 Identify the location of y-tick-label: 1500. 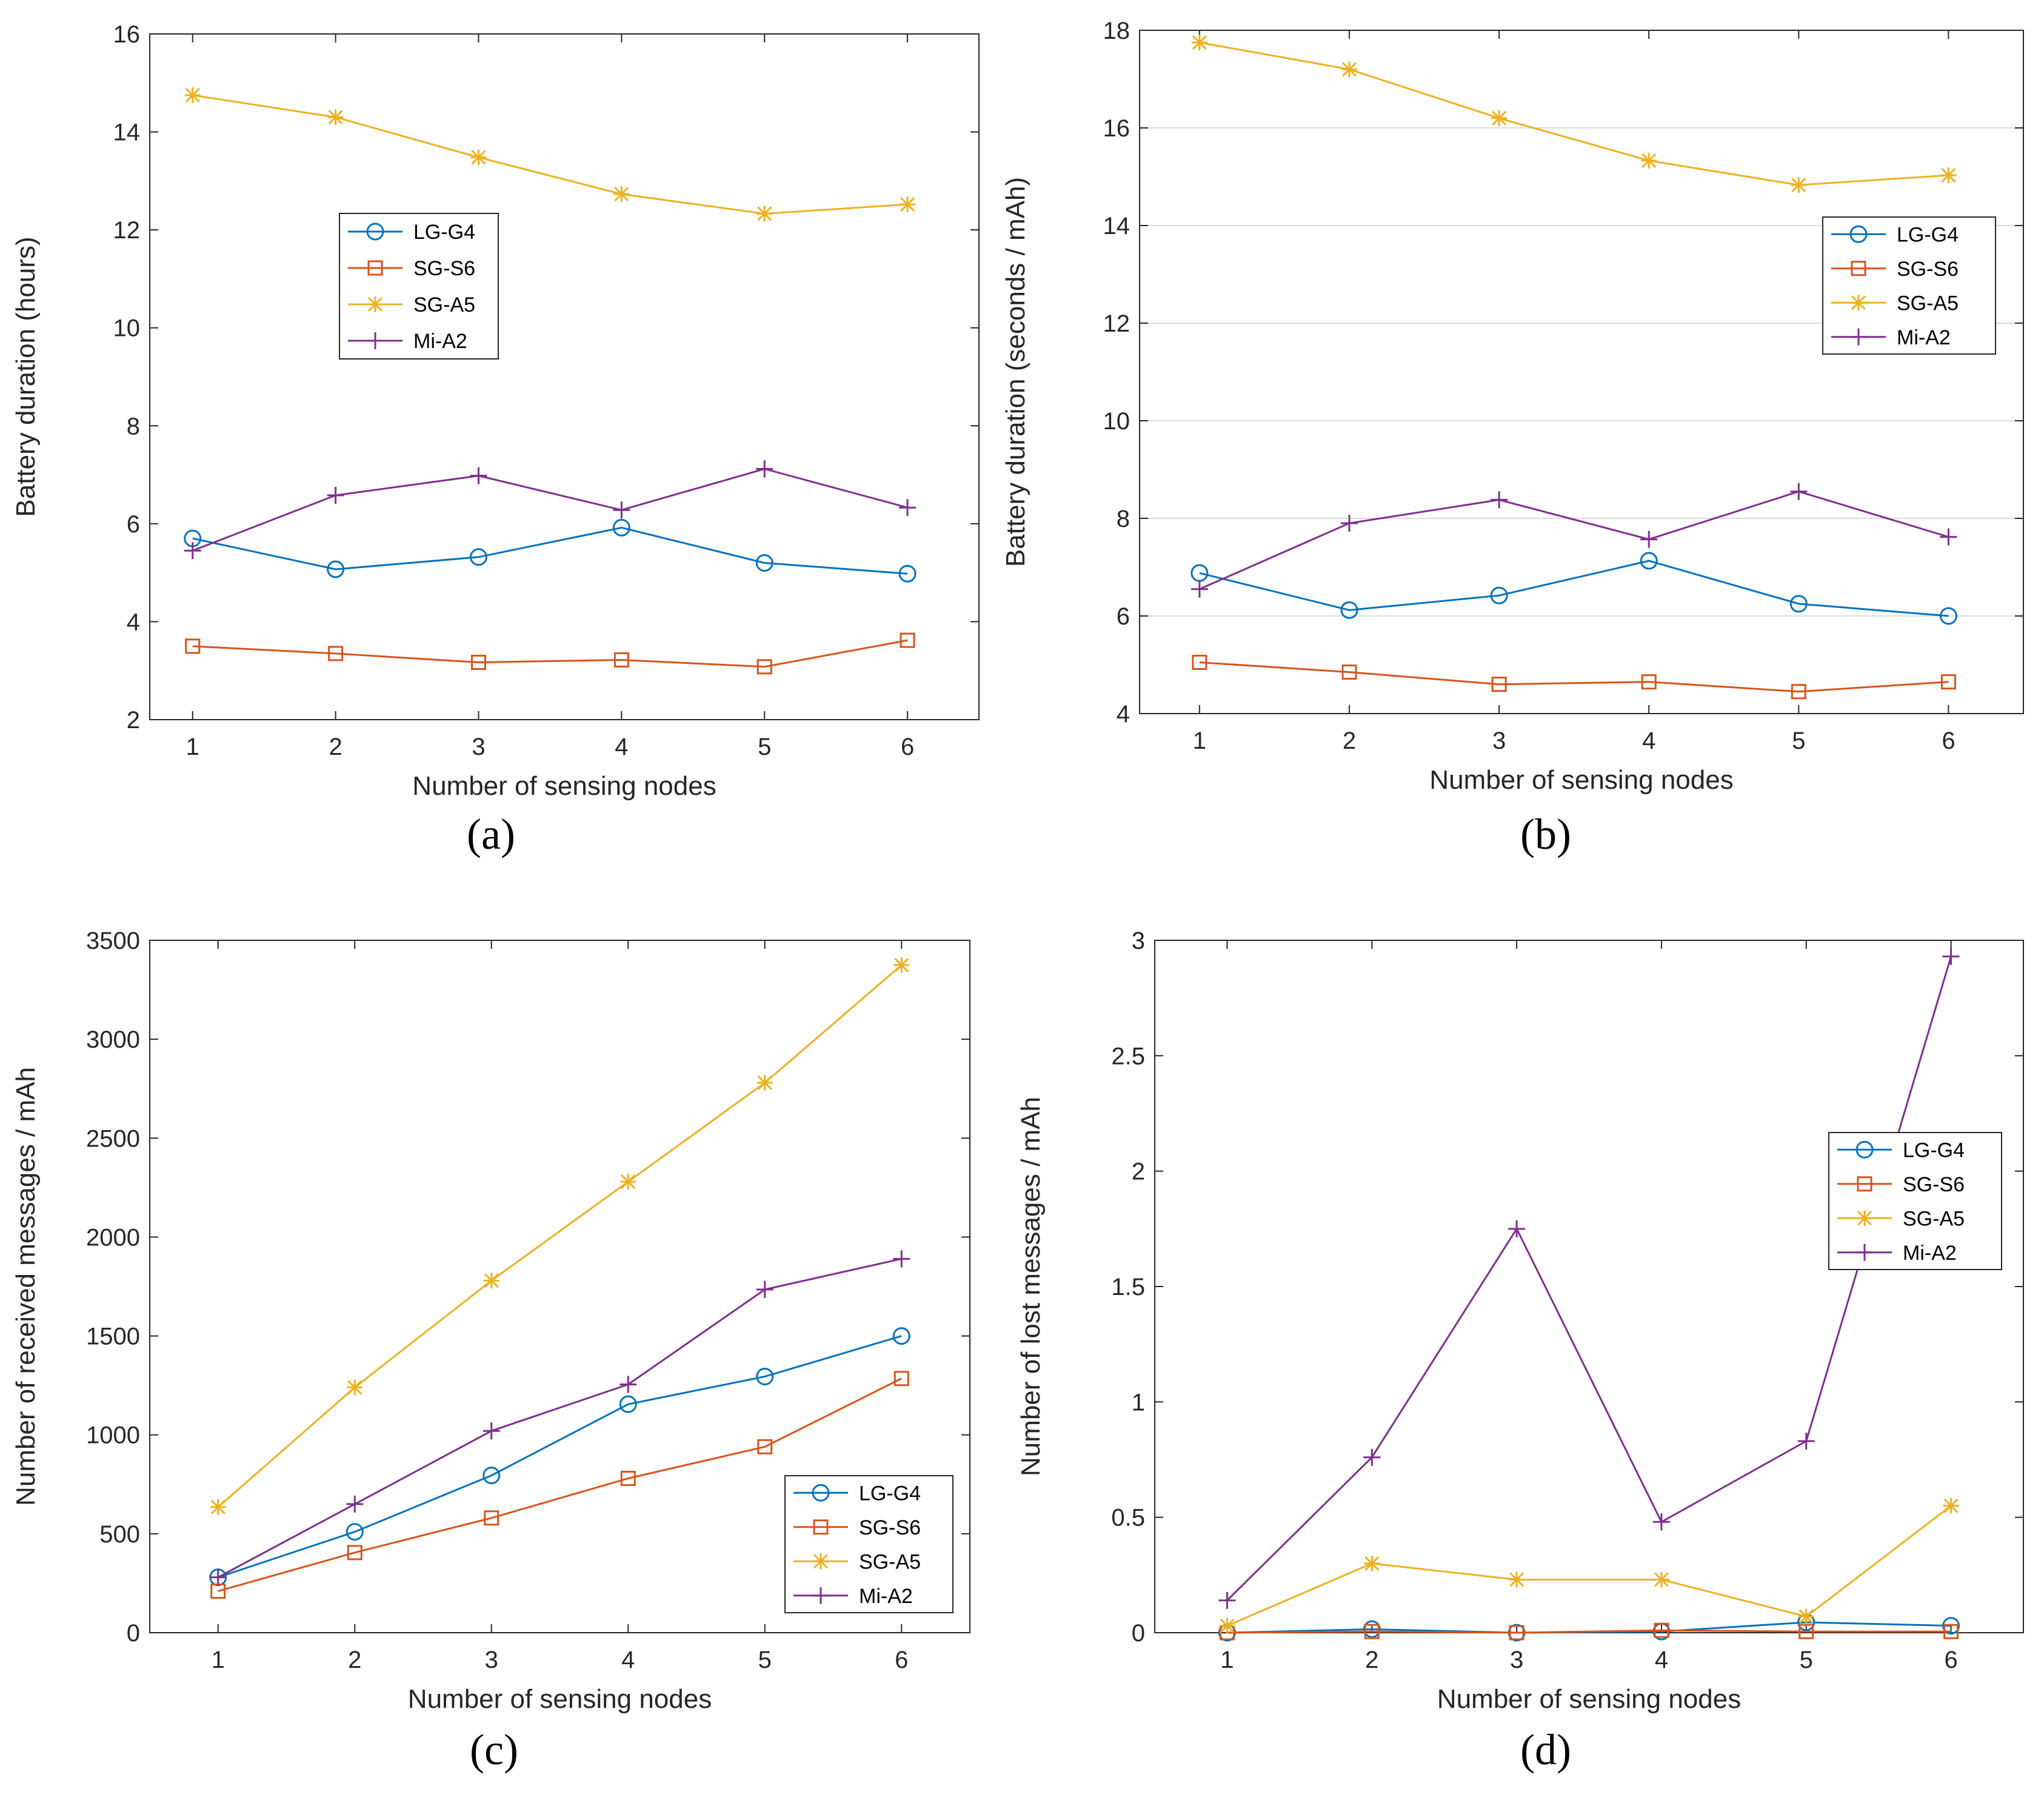
(113, 1337).